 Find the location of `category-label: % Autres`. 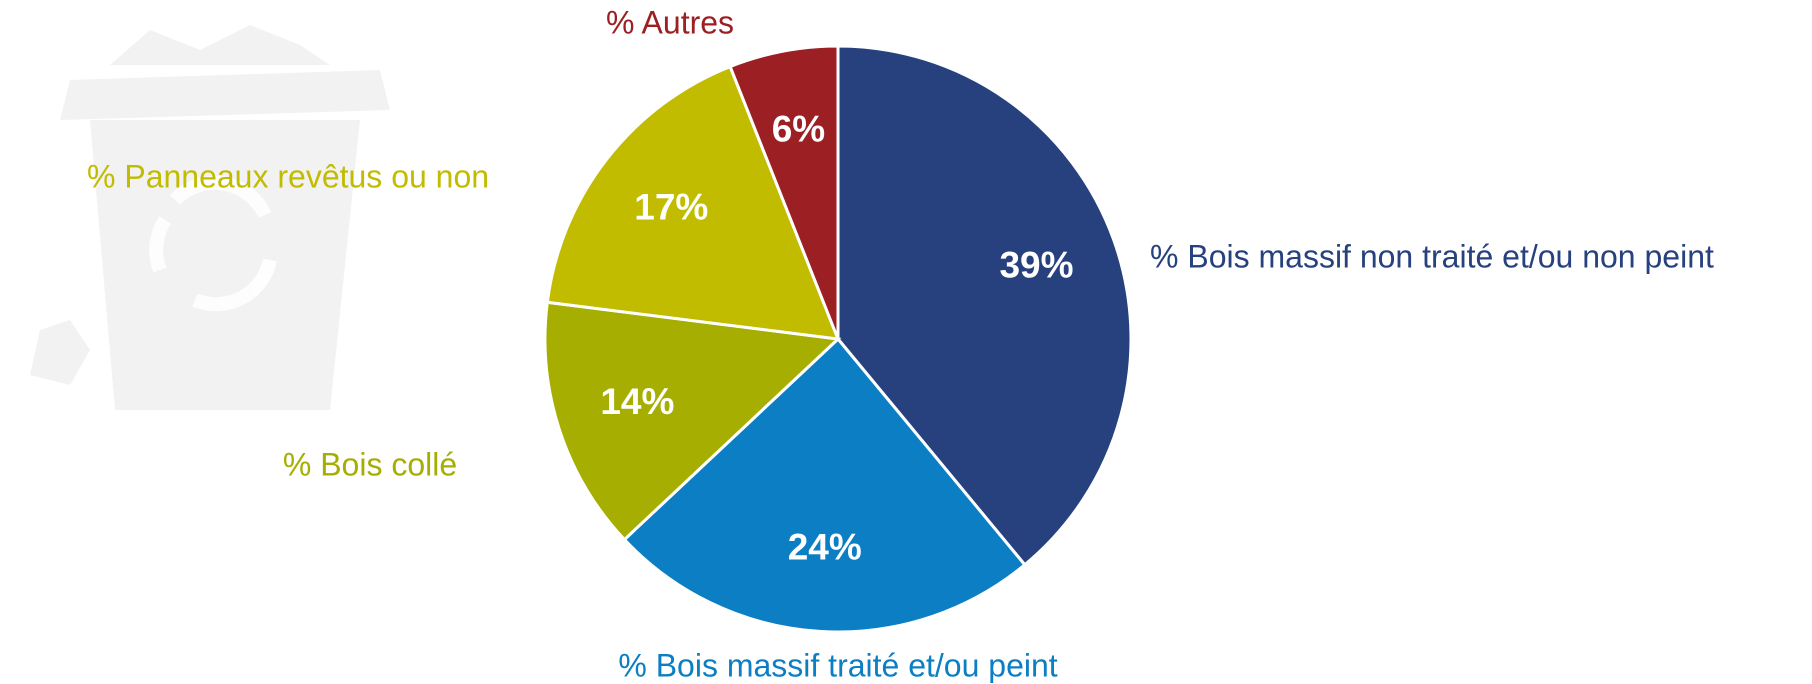

category-label: % Autres is located at coordinates (670, 22).